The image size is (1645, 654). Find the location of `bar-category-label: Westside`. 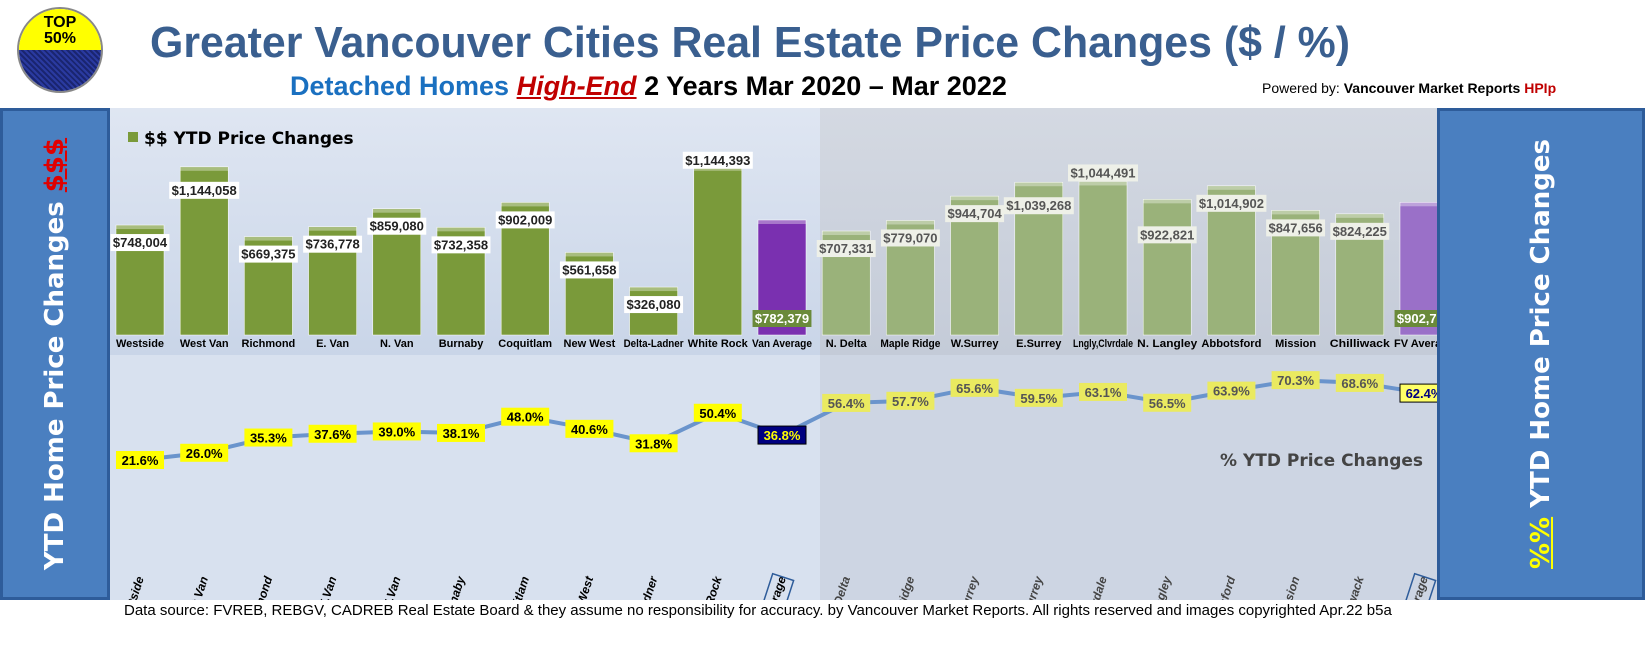

bar-category-label: Westside is located at coordinates (140, 344).